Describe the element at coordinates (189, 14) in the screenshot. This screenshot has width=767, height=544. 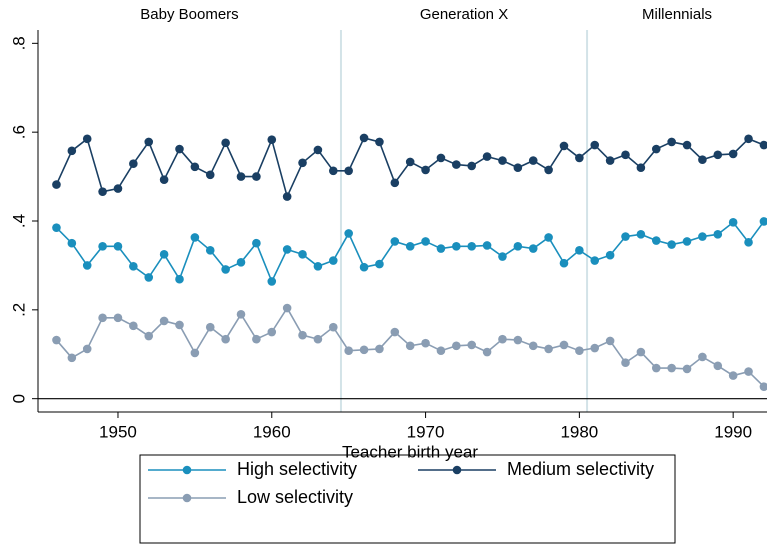
I see `cohort-label: Baby Boomers` at that location.